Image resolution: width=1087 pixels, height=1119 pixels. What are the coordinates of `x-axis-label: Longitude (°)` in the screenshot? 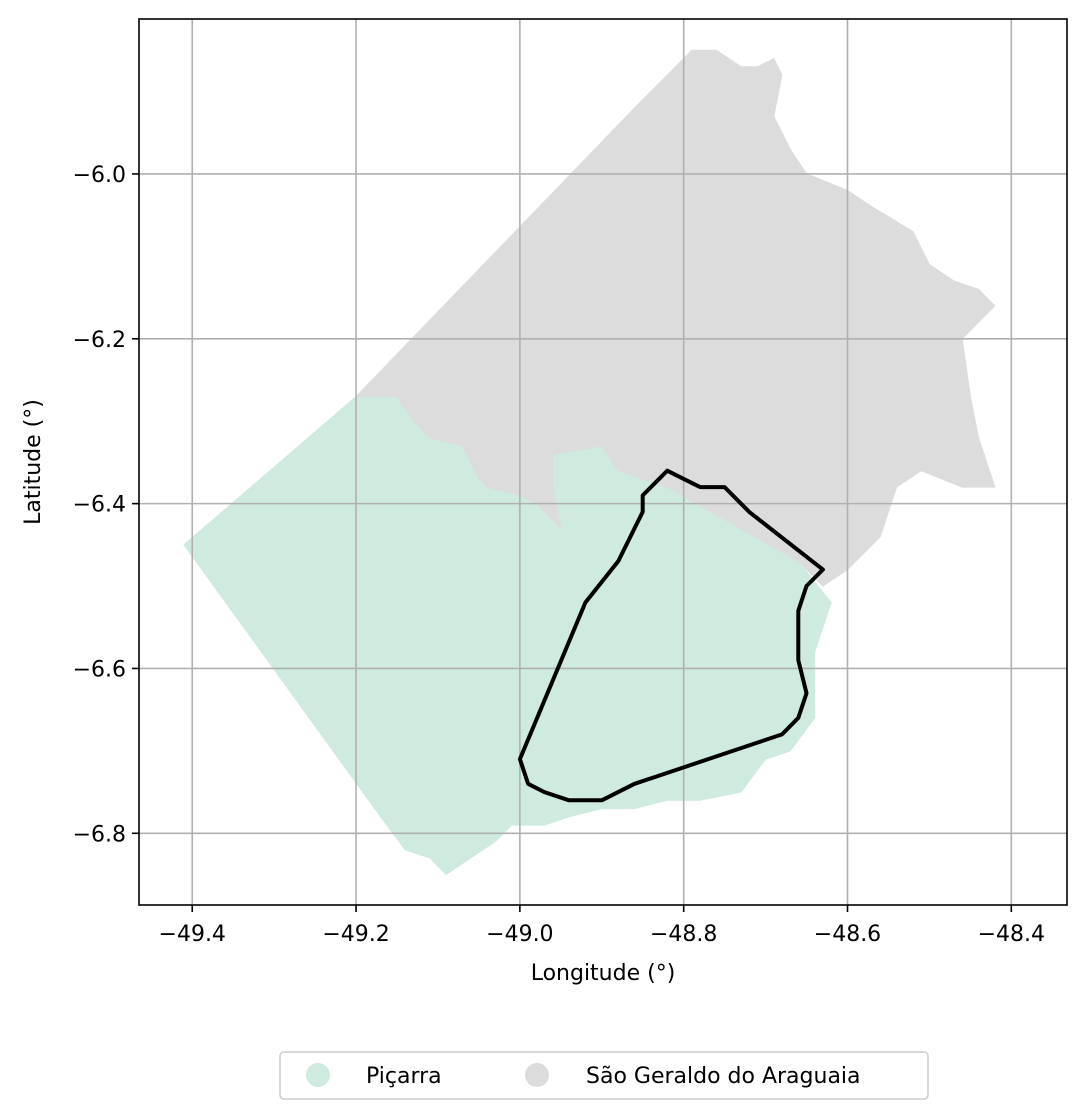 It's located at (603, 973).